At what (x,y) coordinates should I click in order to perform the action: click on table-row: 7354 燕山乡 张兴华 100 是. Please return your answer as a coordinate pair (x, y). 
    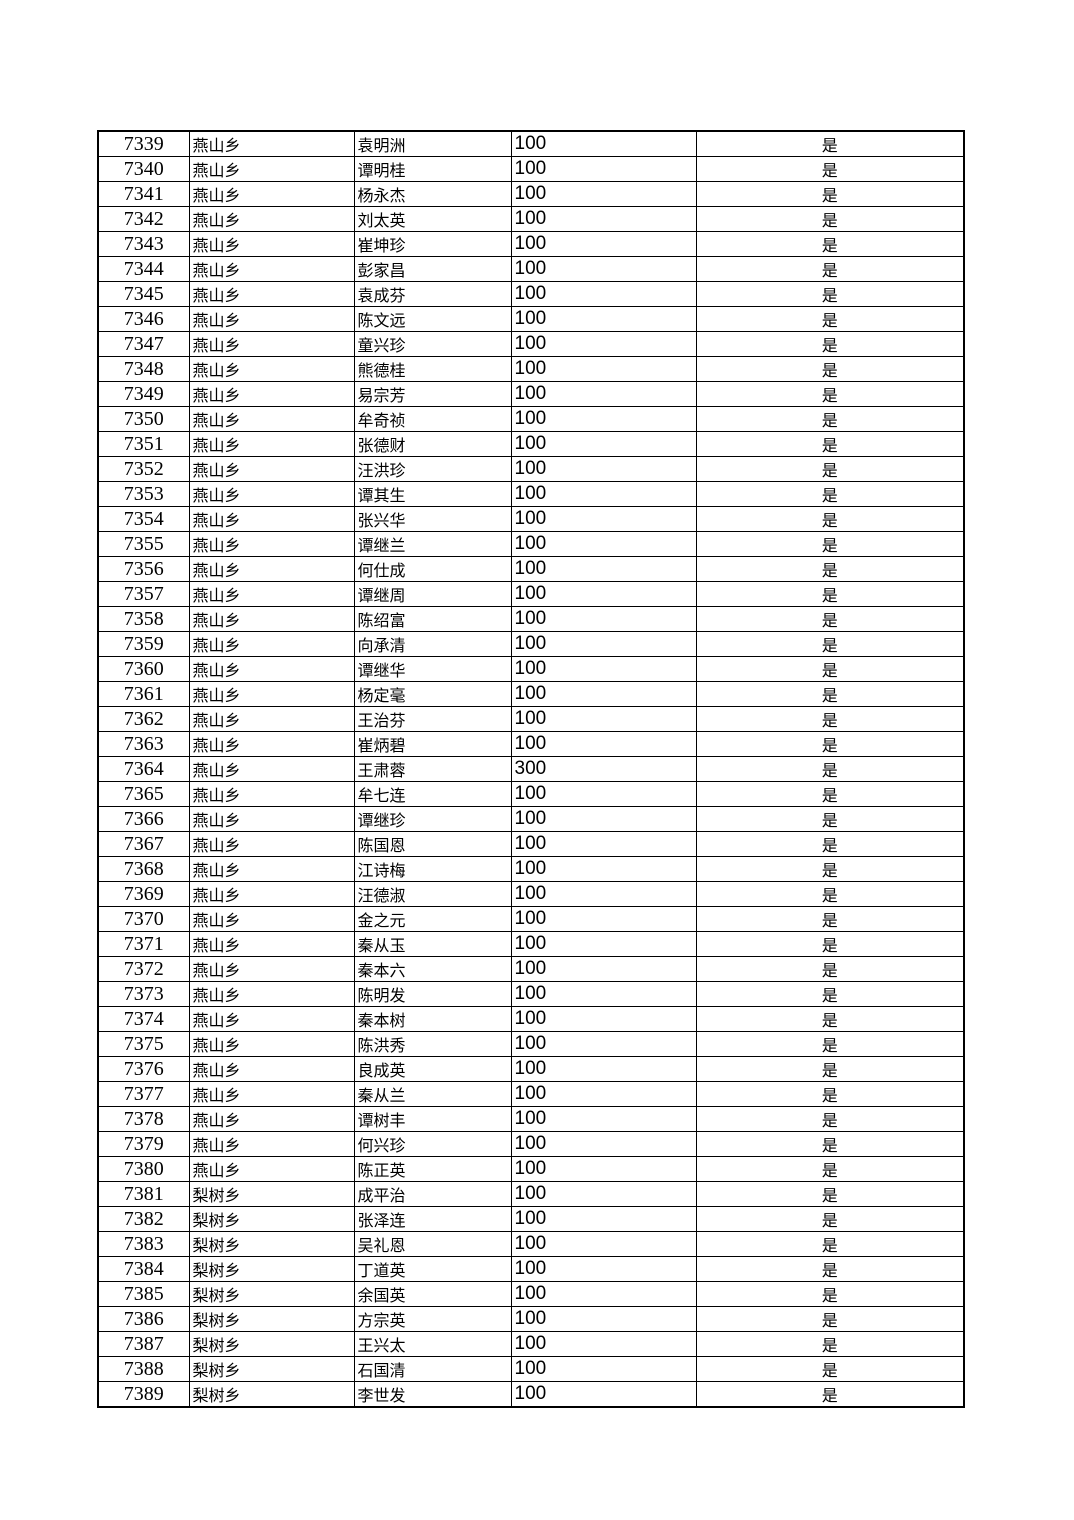
    Looking at the image, I should click on (531, 519).